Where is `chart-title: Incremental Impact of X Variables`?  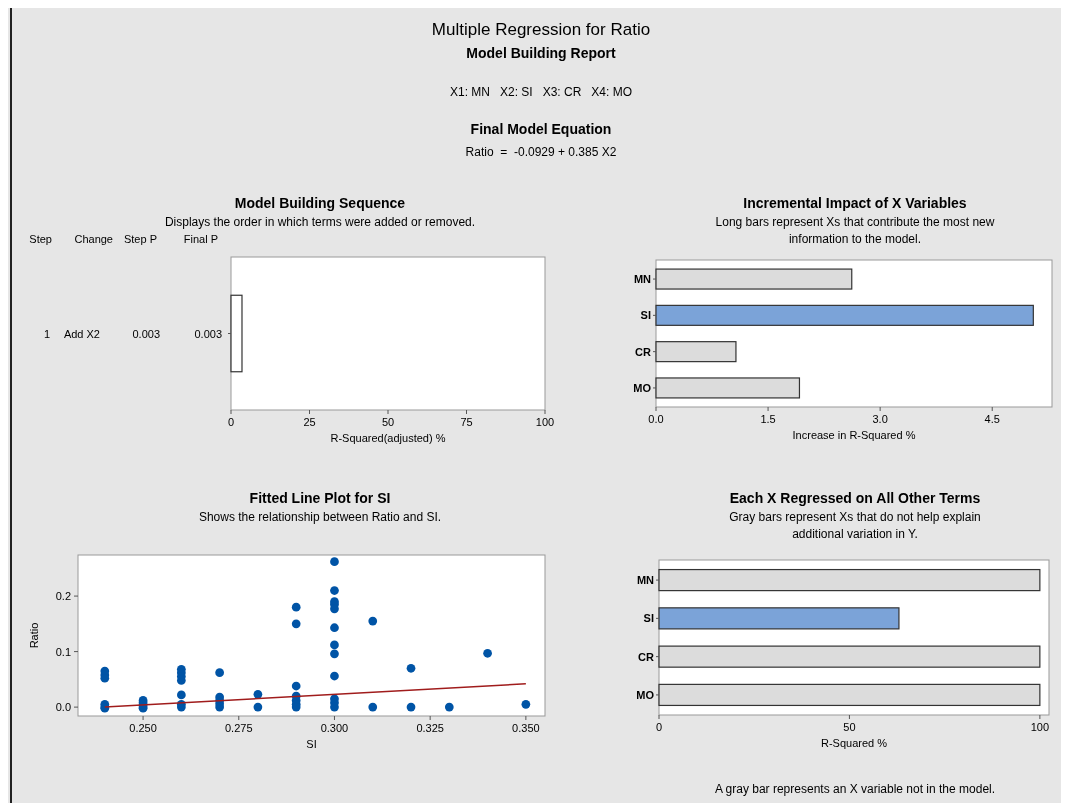 chart-title: Incremental Impact of X Variables is located at coordinates (855, 203).